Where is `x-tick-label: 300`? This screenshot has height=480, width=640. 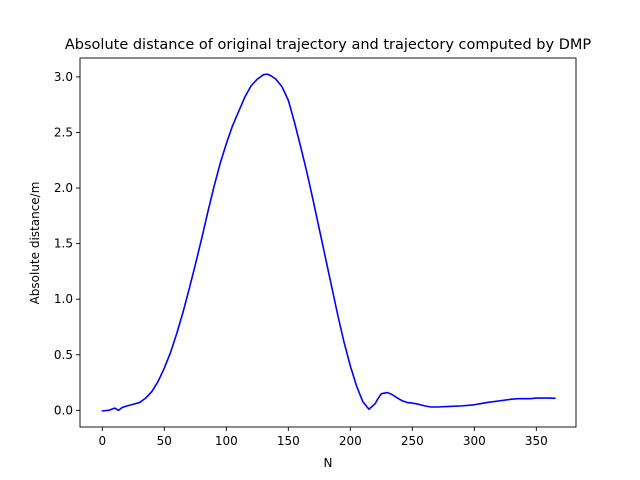 x-tick-label: 300 is located at coordinates (474, 441).